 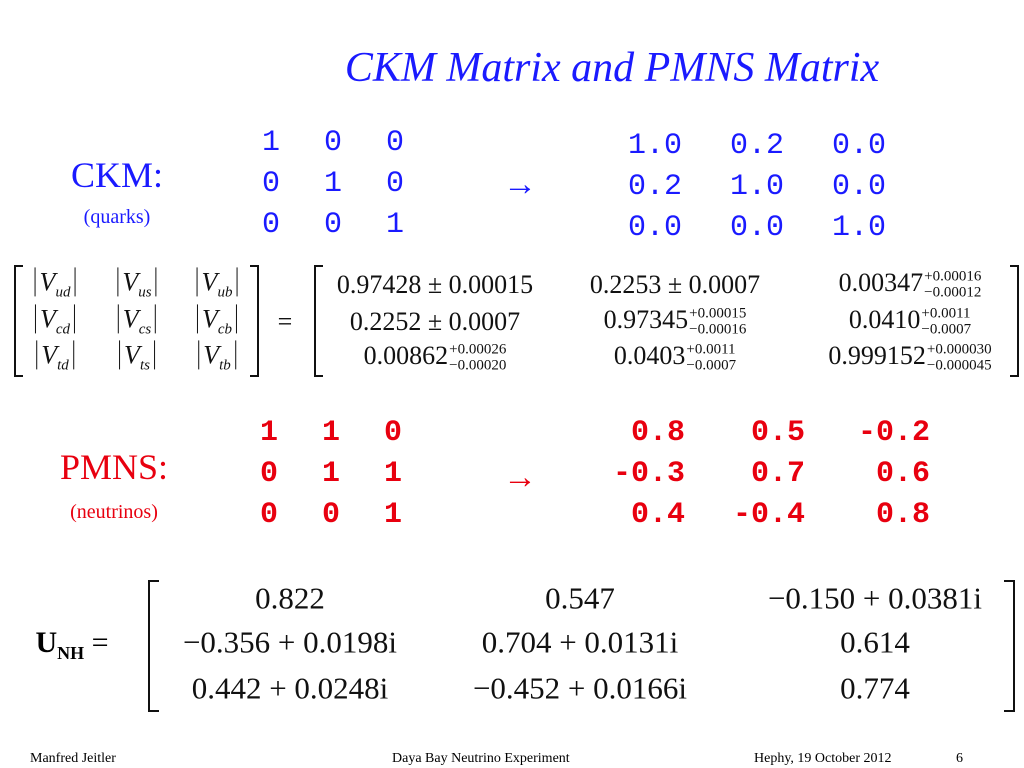 I want to click on value: 0.0403, so click(x=649, y=355).